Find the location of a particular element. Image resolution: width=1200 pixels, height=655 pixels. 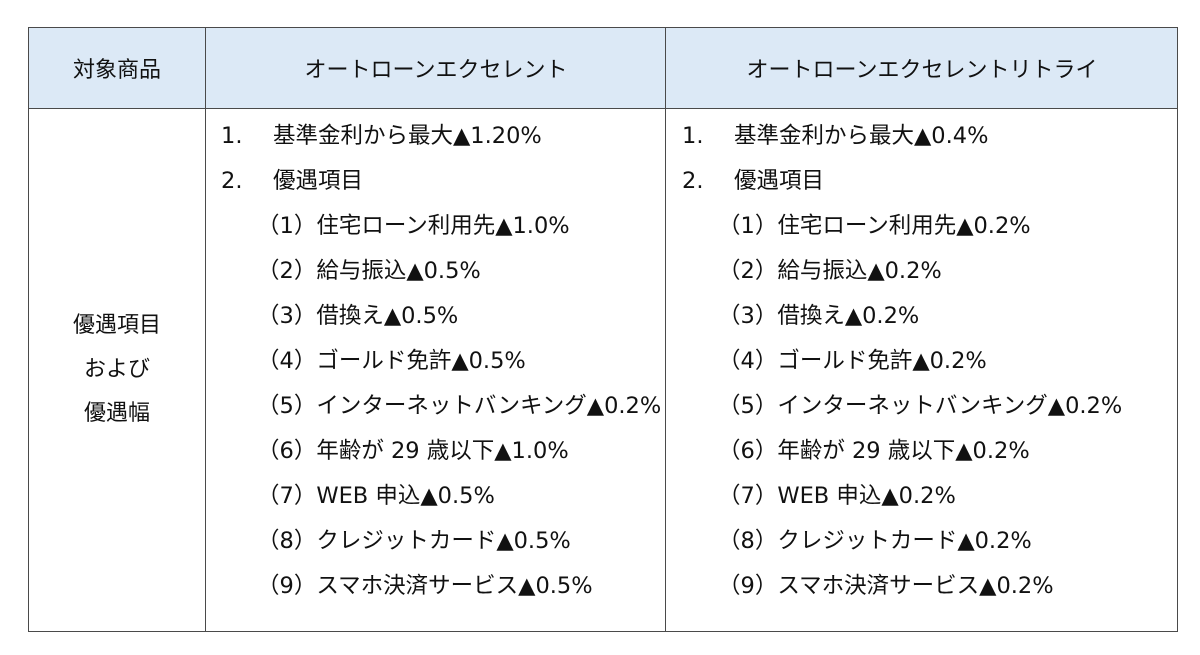

row-label-line-3: 優遇幅 is located at coordinates (116, 413).